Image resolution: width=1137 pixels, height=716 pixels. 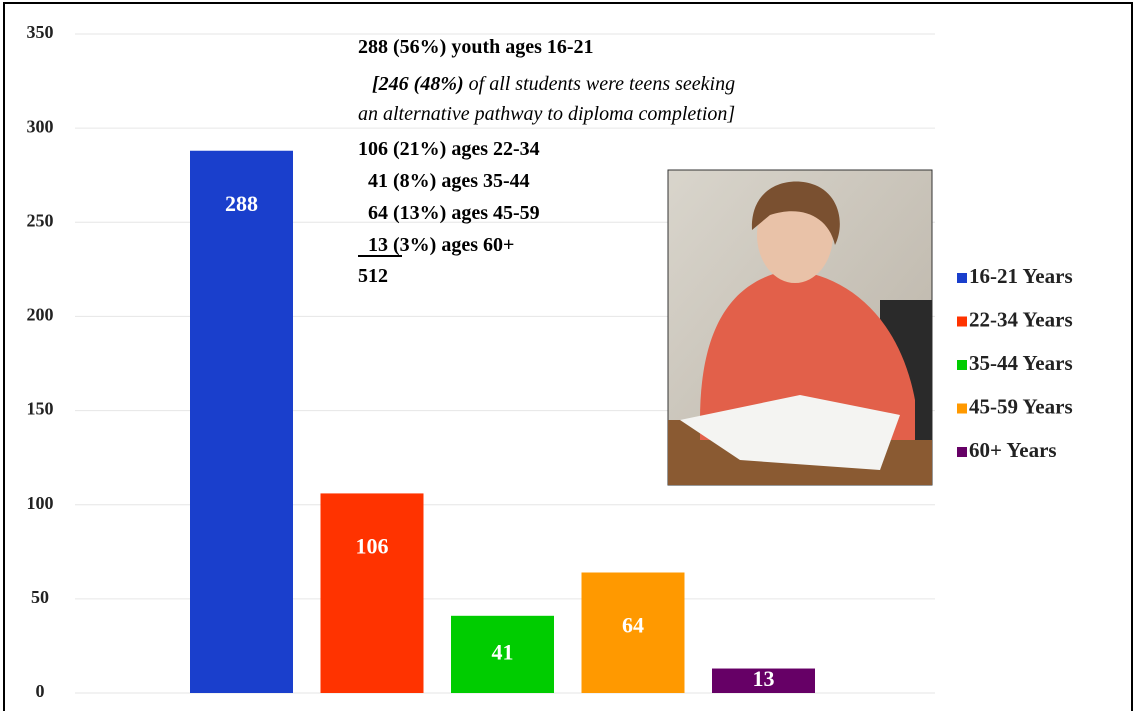 What do you see at coordinates (40, 409) in the screenshot?
I see `y-tick-label: 150` at bounding box center [40, 409].